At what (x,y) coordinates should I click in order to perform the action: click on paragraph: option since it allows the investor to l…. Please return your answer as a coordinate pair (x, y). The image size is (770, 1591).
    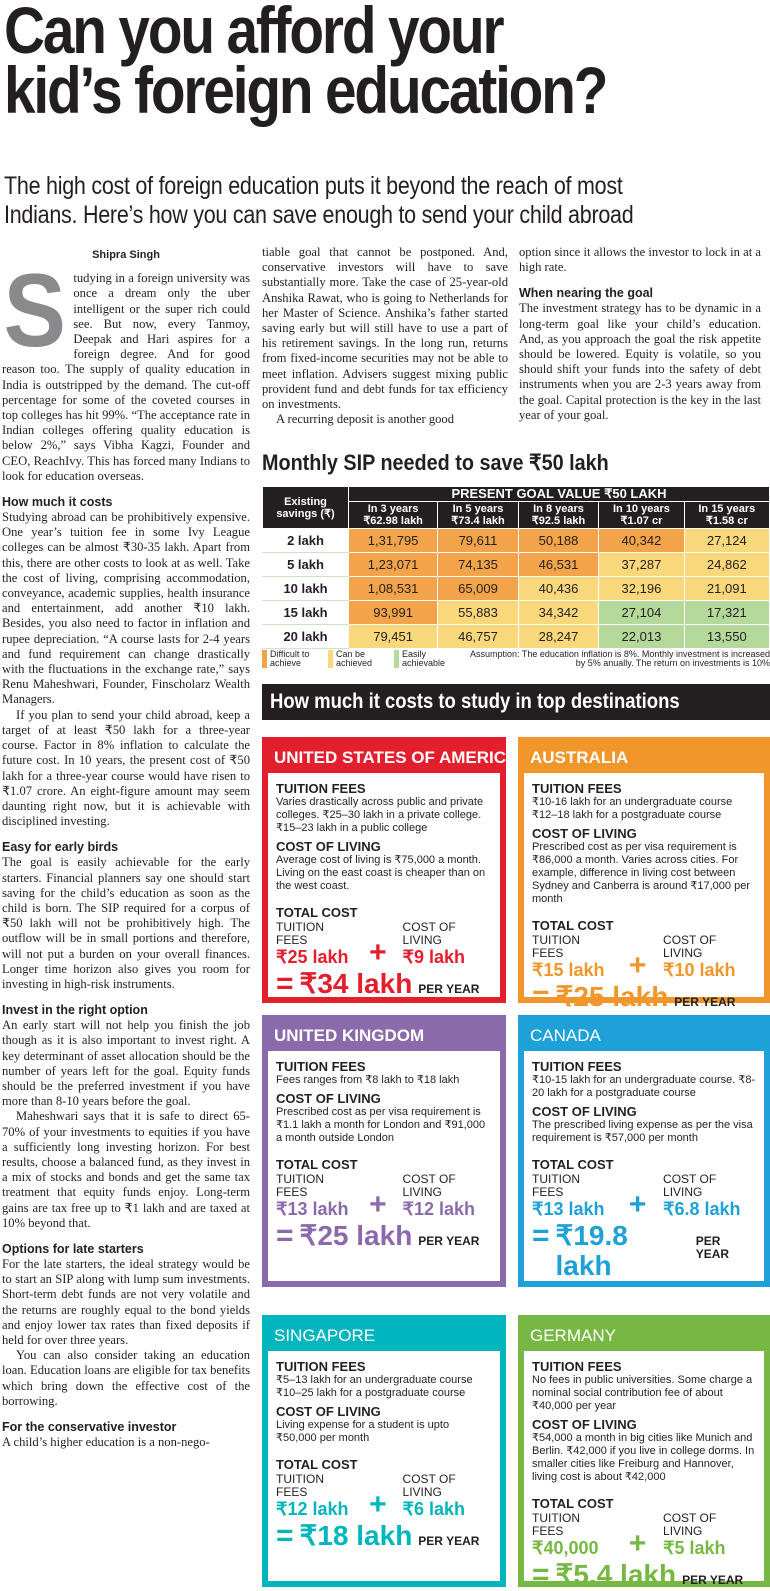
    Looking at the image, I should click on (640, 260).